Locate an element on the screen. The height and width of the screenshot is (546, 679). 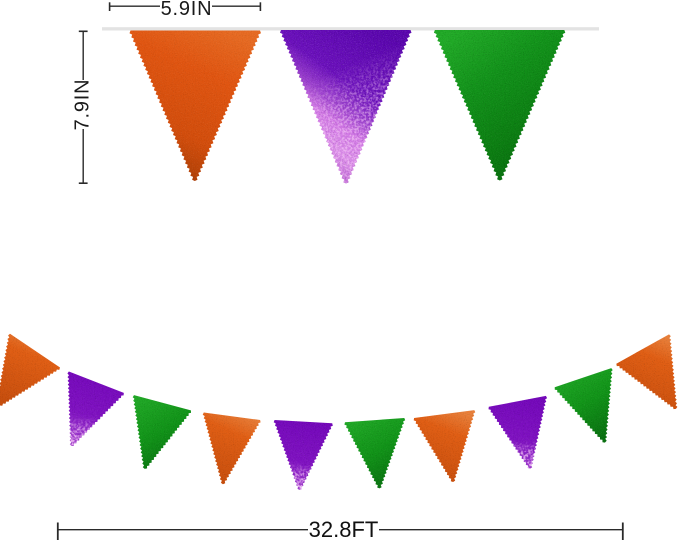
svg-text: 7.9IN is located at coordinates (82, 105).